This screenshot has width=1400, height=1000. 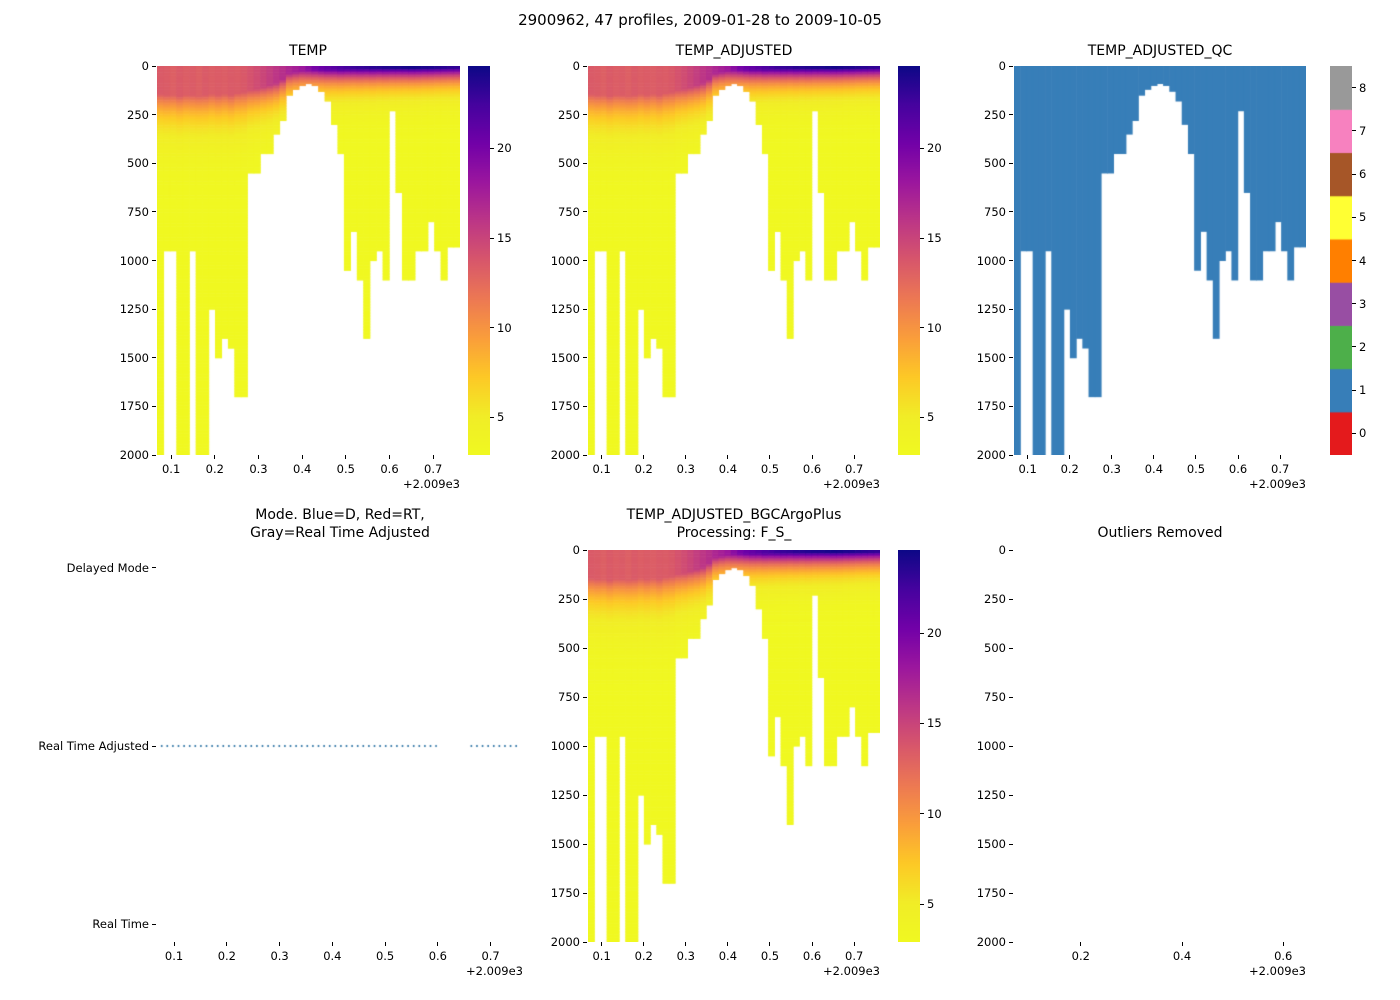 I want to click on x-tick-label: 0.3, so click(x=1111, y=469).